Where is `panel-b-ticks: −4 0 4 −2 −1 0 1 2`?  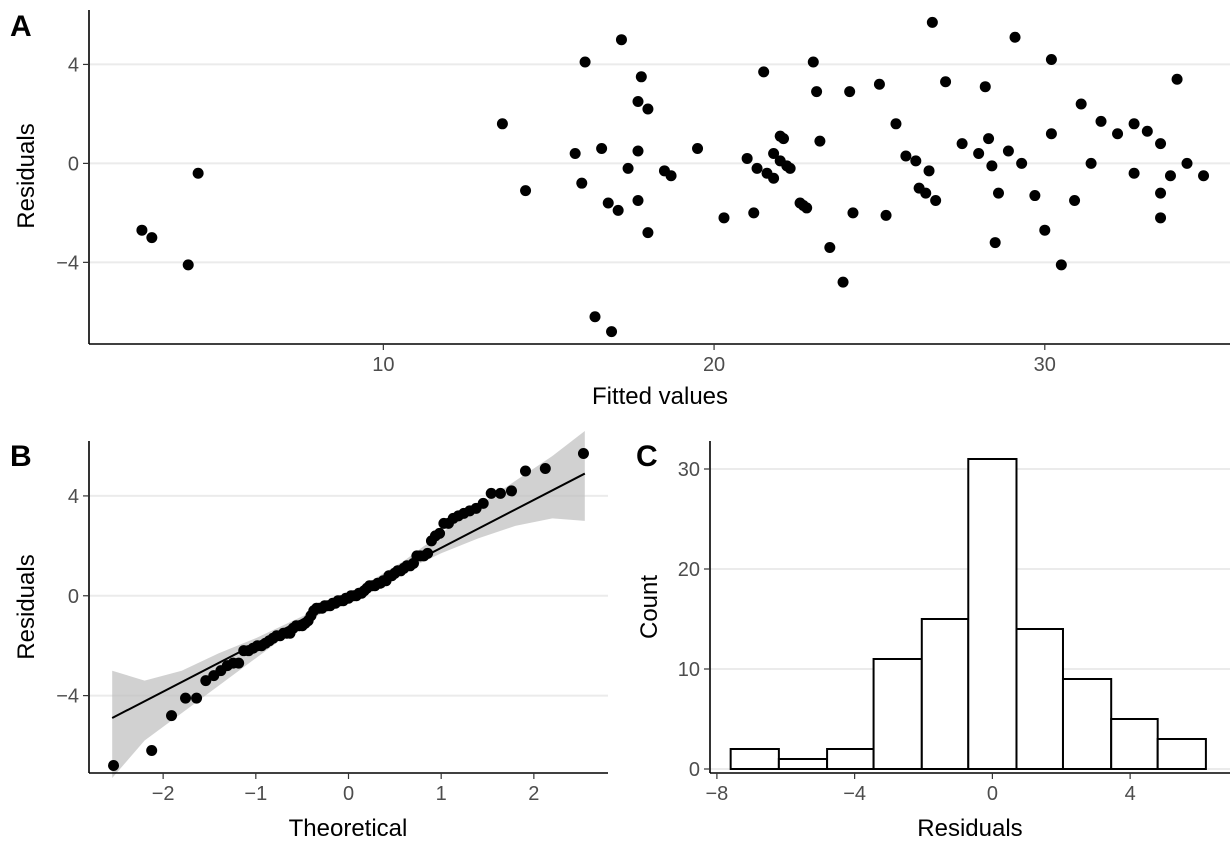
panel-b-ticks: −4 0 4 −2 −1 0 1 2 is located at coordinates (297, 645).